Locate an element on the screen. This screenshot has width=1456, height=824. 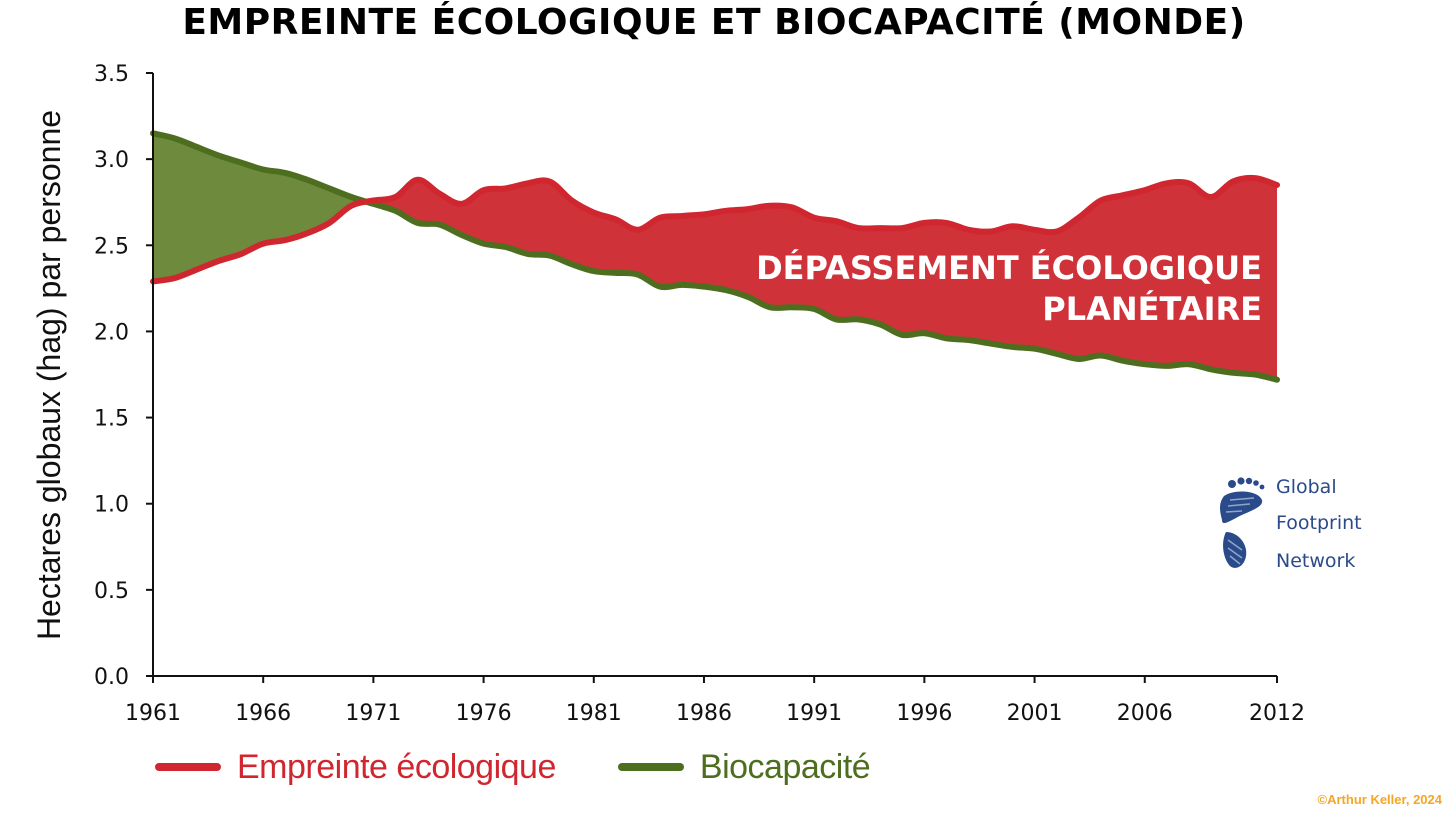
legend-label-biocapacity: Biocapacité is located at coordinates (785, 766).